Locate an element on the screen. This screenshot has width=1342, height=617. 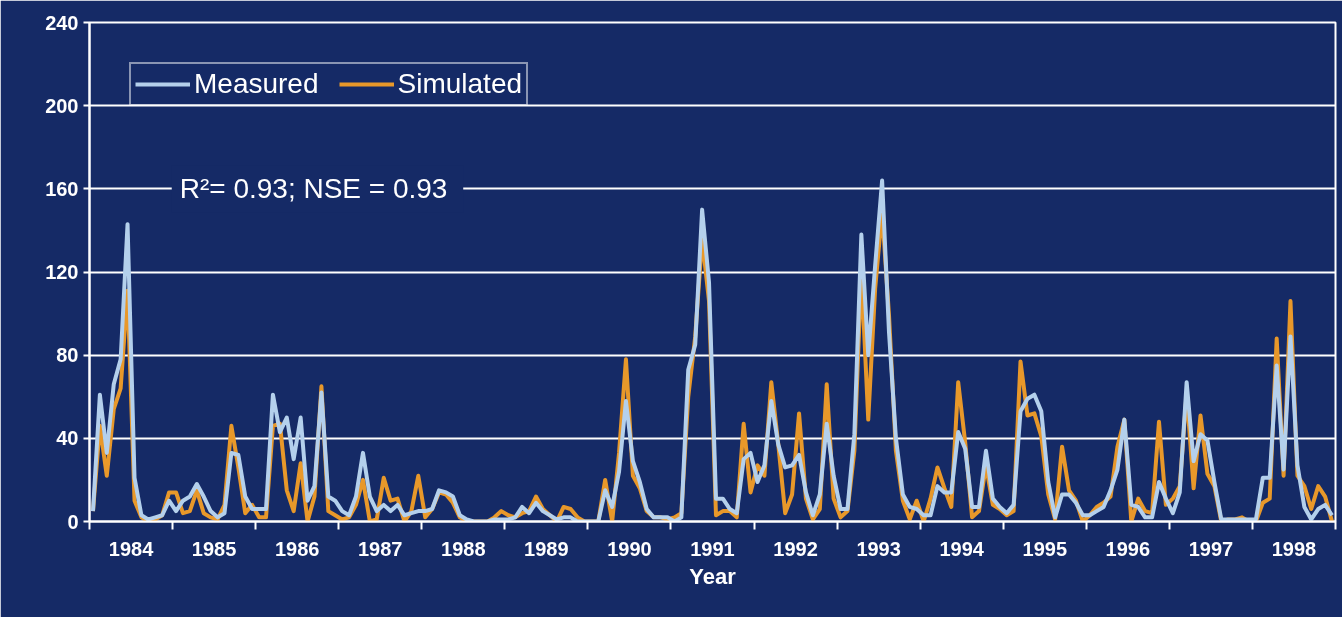
y-tick-label: 160 is located at coordinates (62, 188).